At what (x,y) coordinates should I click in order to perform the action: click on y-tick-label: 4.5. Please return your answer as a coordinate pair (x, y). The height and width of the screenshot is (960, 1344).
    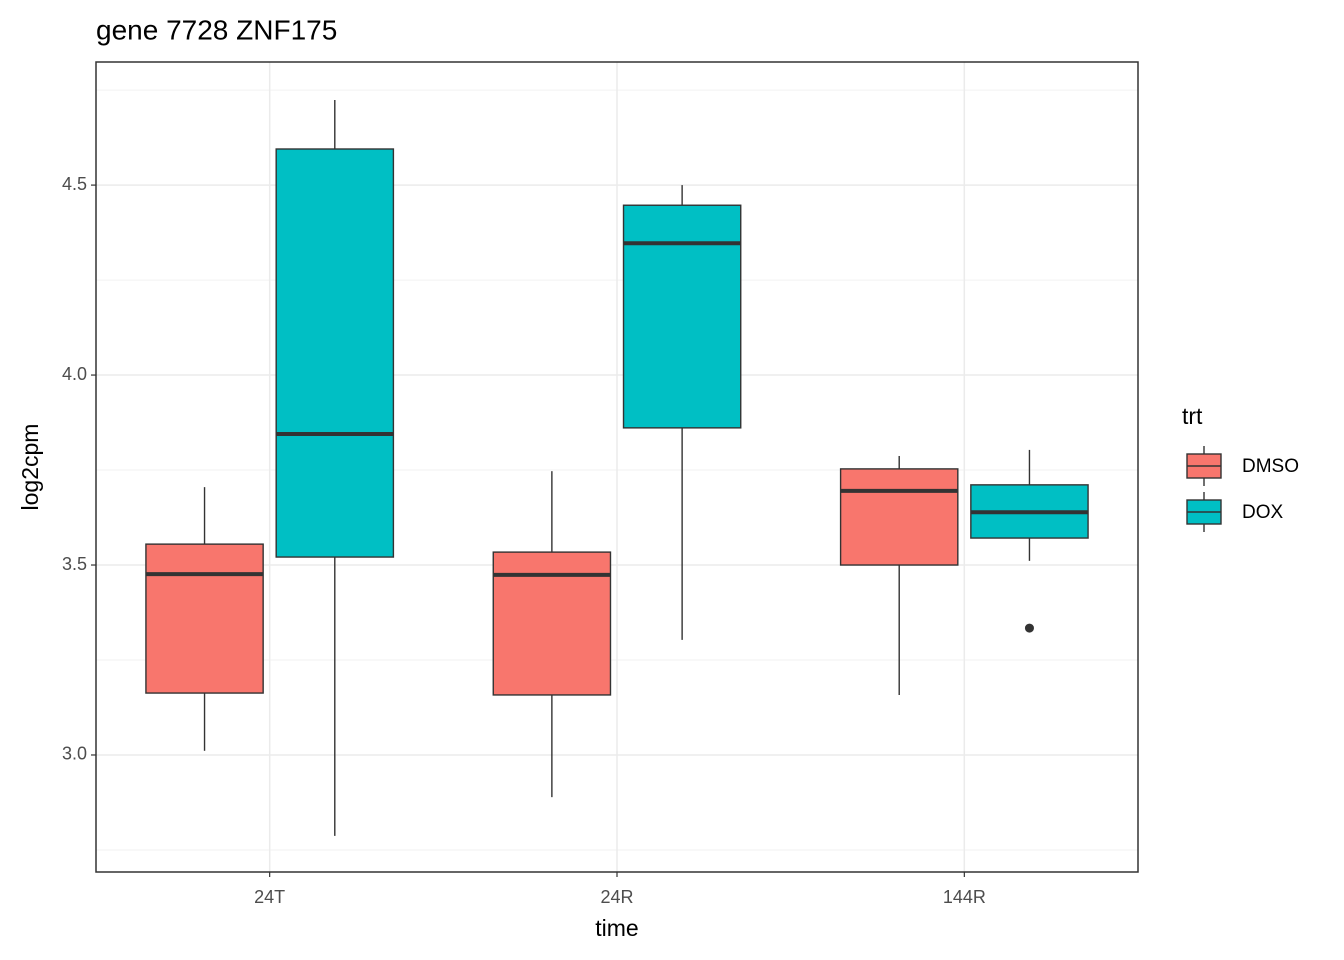
    Looking at the image, I should click on (74, 184).